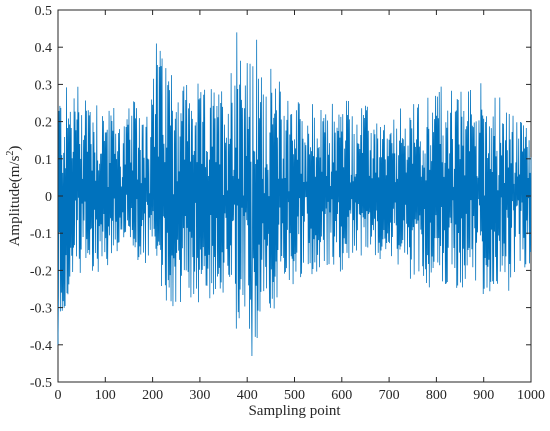  Describe the element at coordinates (531, 395) in the screenshot. I see `x-tick-label: 1000` at that location.